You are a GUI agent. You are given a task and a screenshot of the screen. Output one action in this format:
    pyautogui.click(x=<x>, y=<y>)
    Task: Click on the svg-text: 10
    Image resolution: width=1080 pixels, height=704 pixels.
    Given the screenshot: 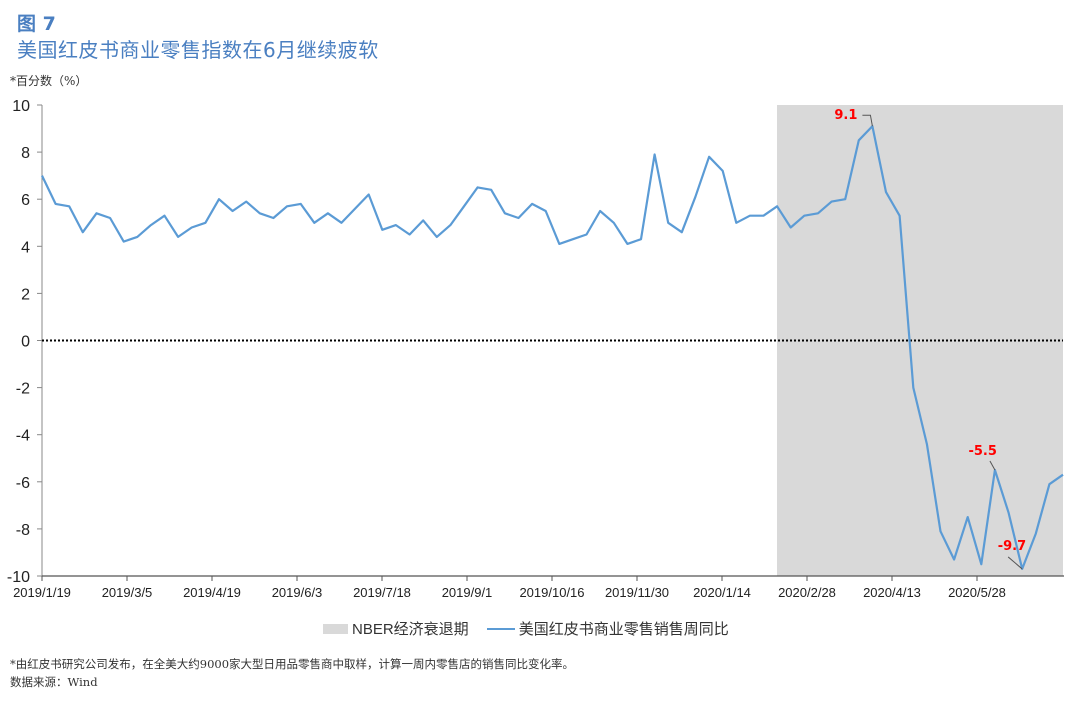 What is the action you would take?
    pyautogui.click(x=21, y=106)
    